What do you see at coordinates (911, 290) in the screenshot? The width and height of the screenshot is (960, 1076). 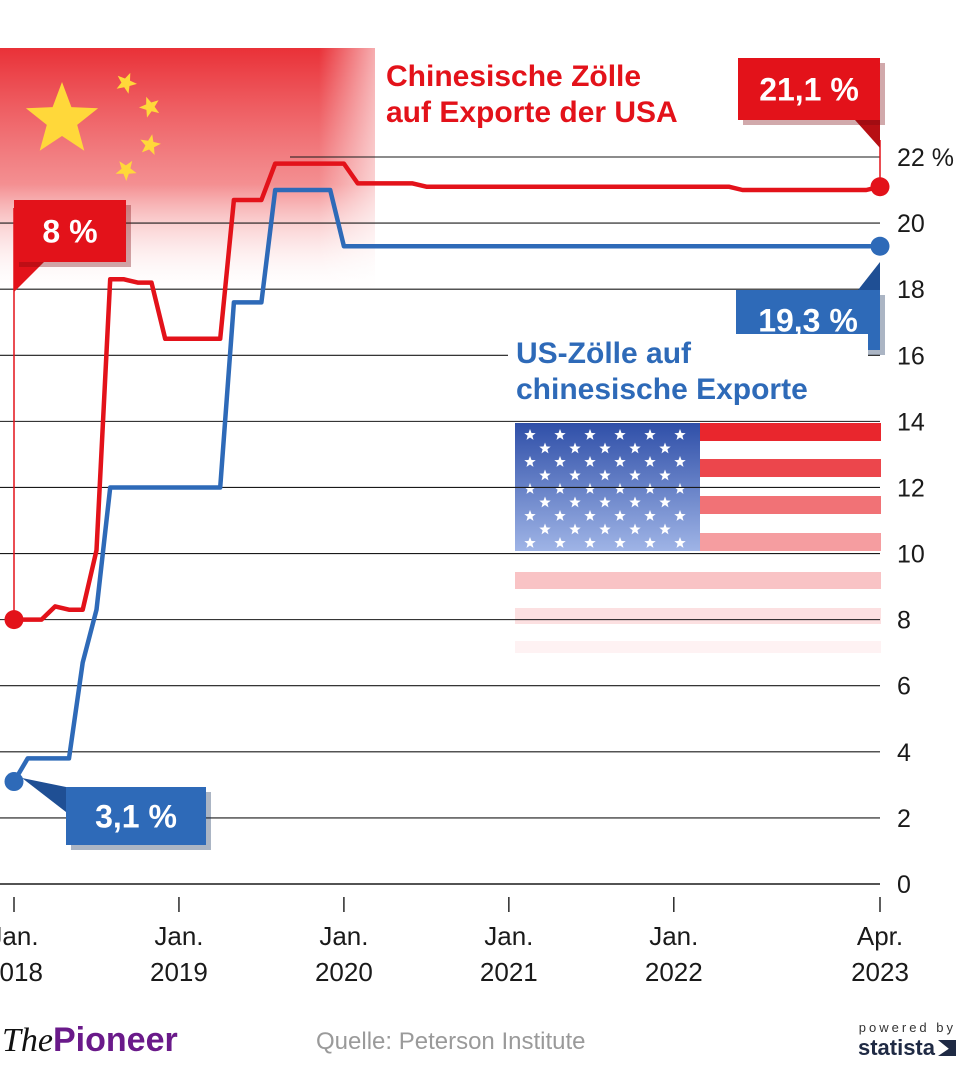 I see `y-tick-label: 18` at bounding box center [911, 290].